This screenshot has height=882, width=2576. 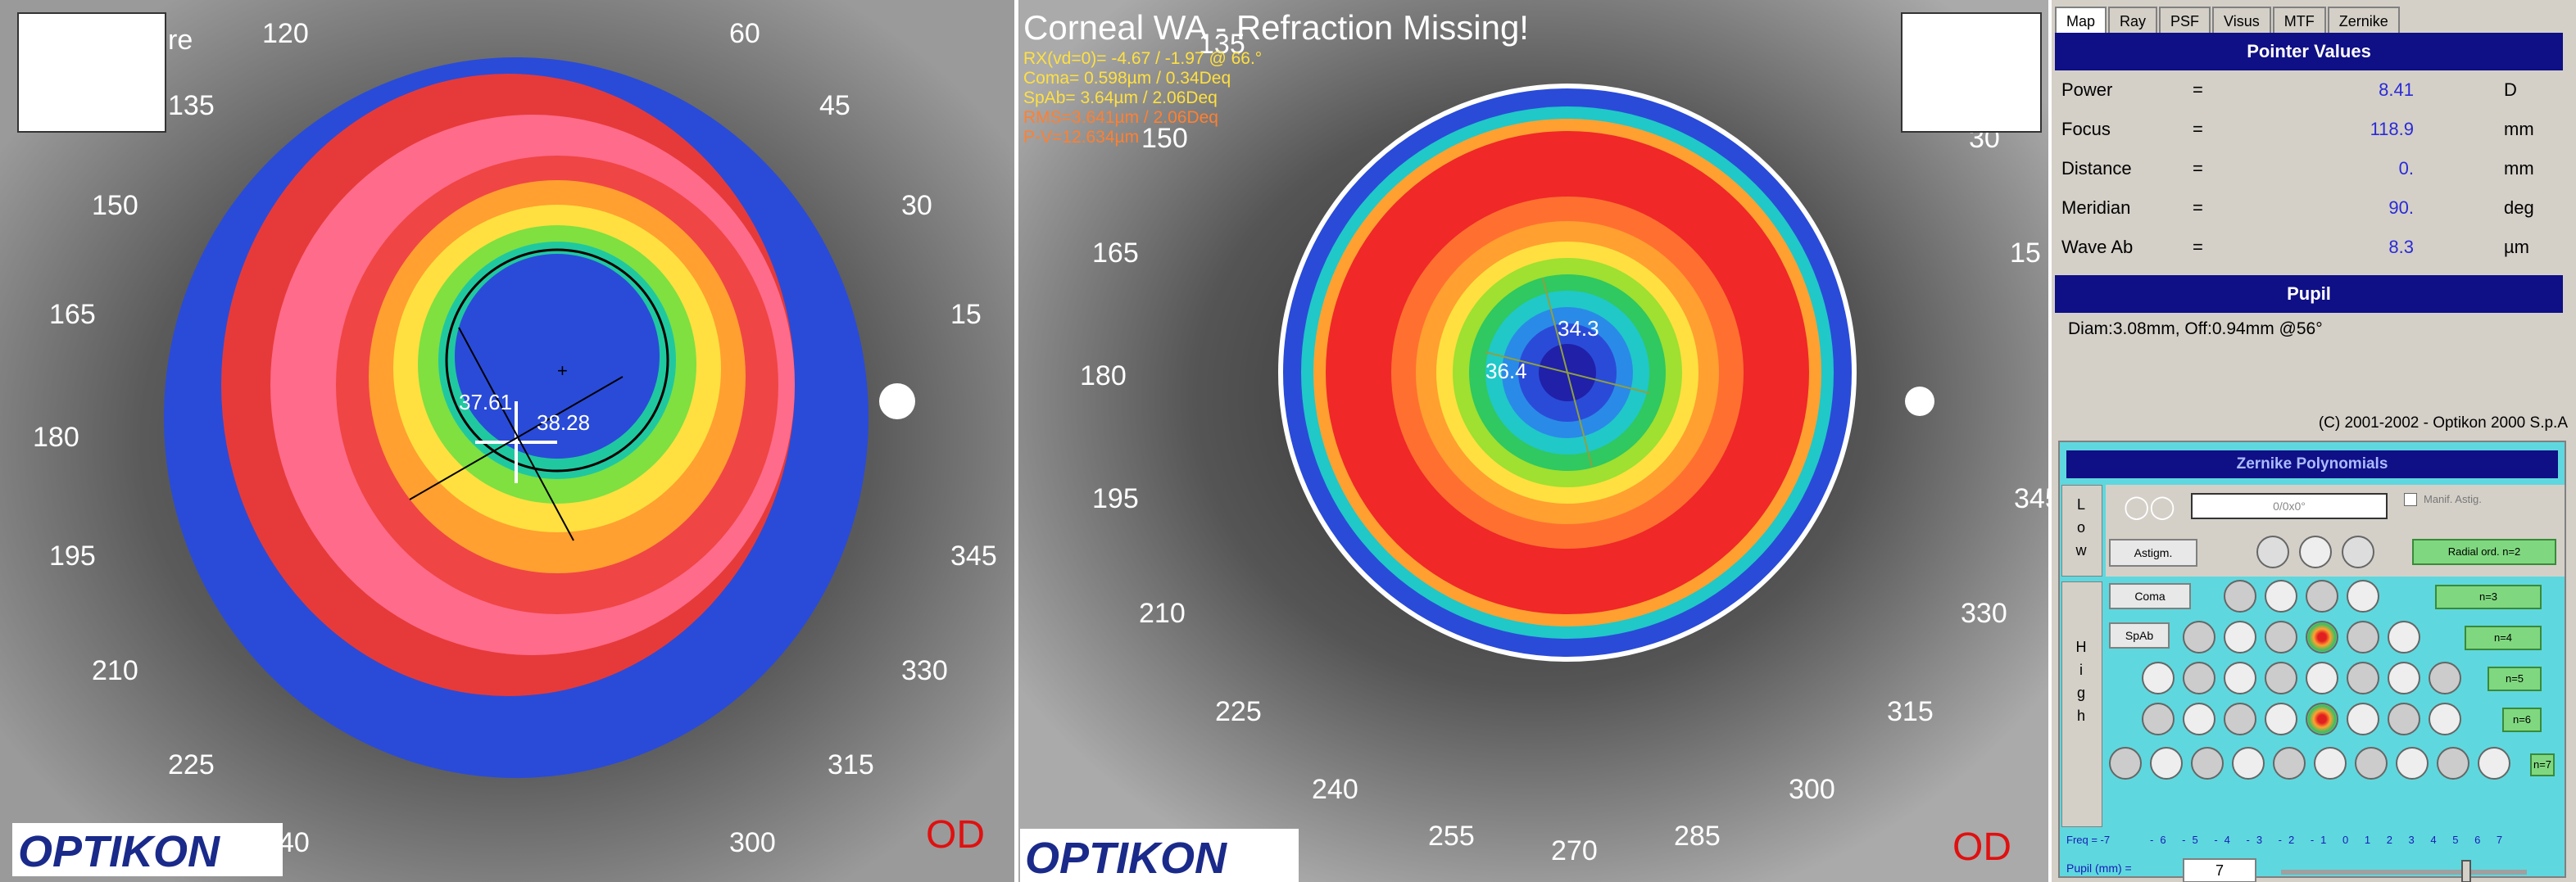 What do you see at coordinates (1276, 27) in the screenshot?
I see `map-title: Corneal WA - Refraction Missing!` at bounding box center [1276, 27].